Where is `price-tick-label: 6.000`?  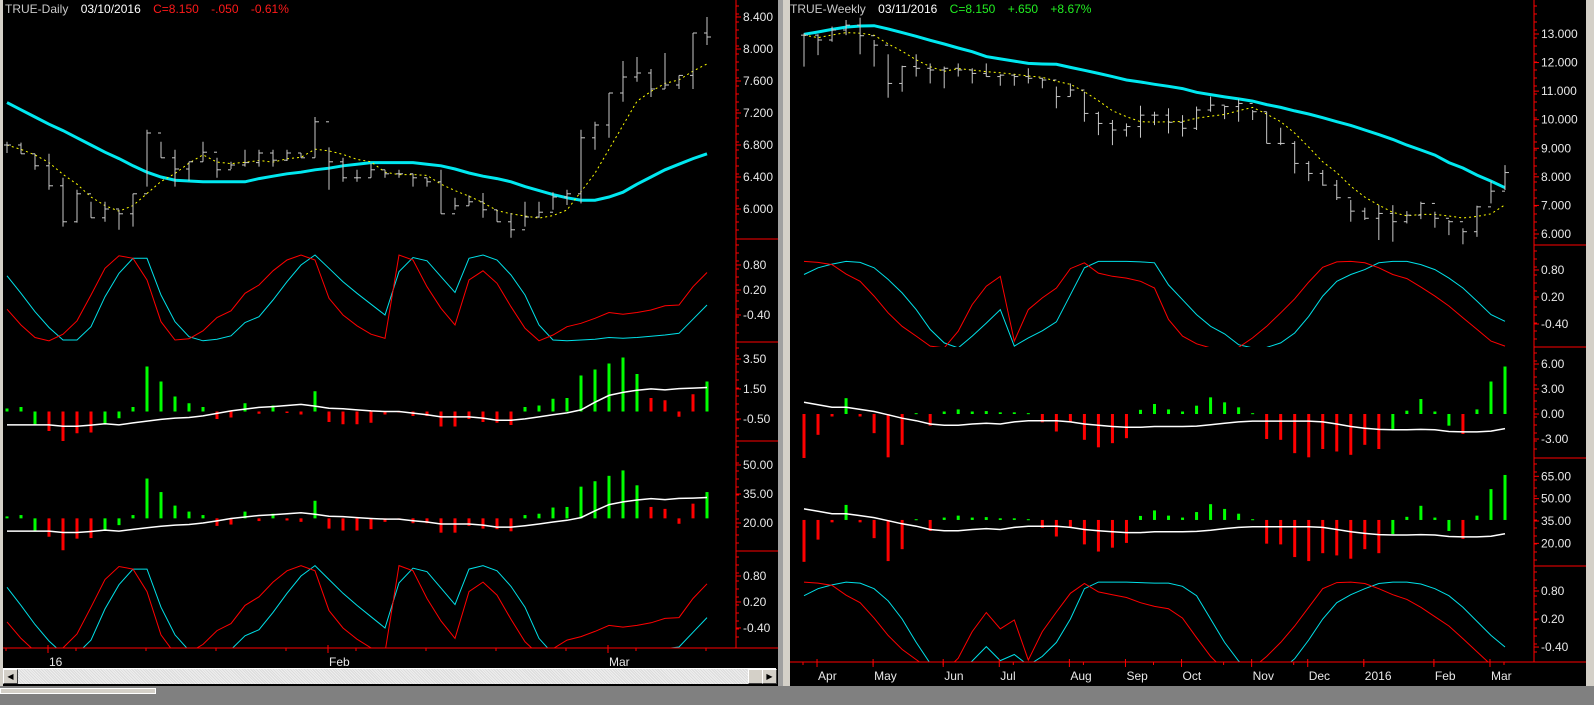
price-tick-label: 6.000 is located at coordinates (1556, 234).